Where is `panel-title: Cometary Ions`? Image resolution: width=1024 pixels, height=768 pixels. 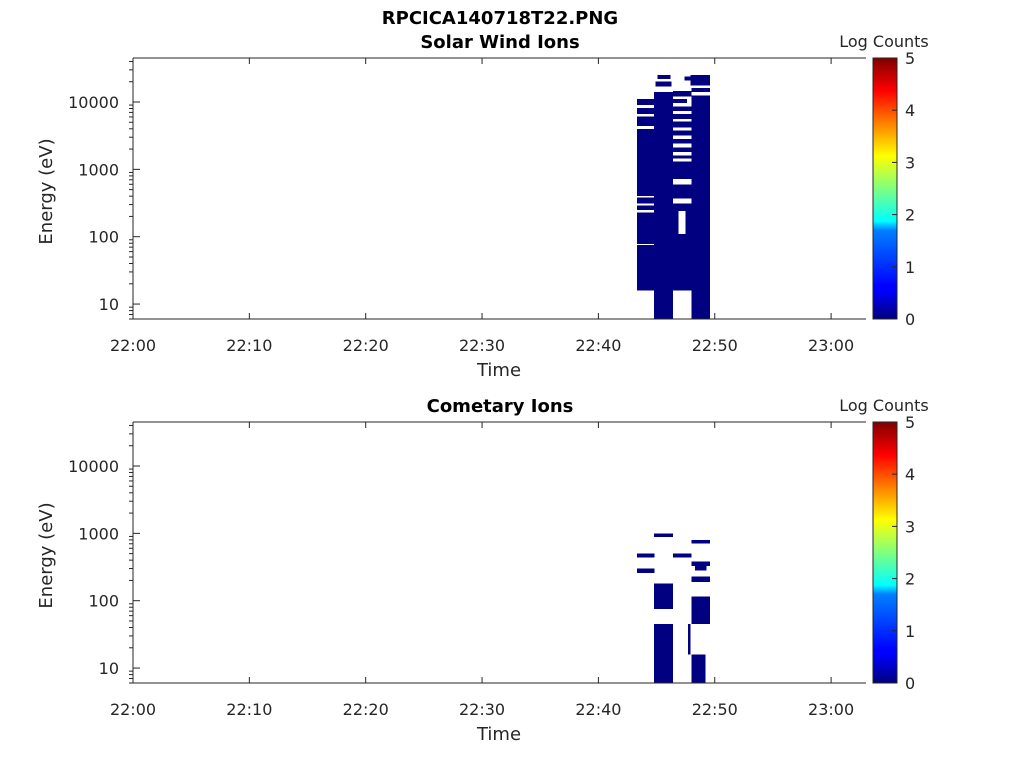
panel-title: Cometary Ions is located at coordinates (500, 406).